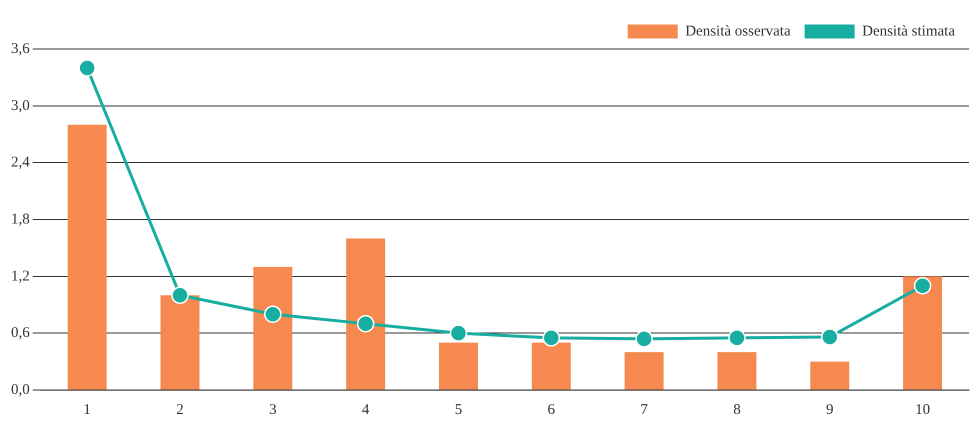 This screenshot has width=979, height=427. I want to click on legend-label: Densità osservata, so click(738, 31).